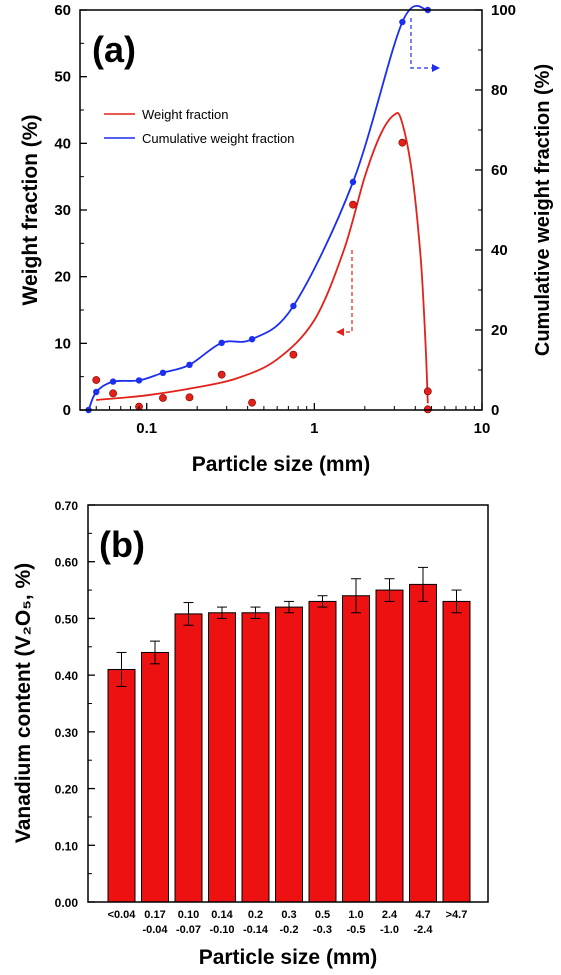  Describe the element at coordinates (154, 915) in the screenshot. I see `category-label-1-0: 0.17` at that location.